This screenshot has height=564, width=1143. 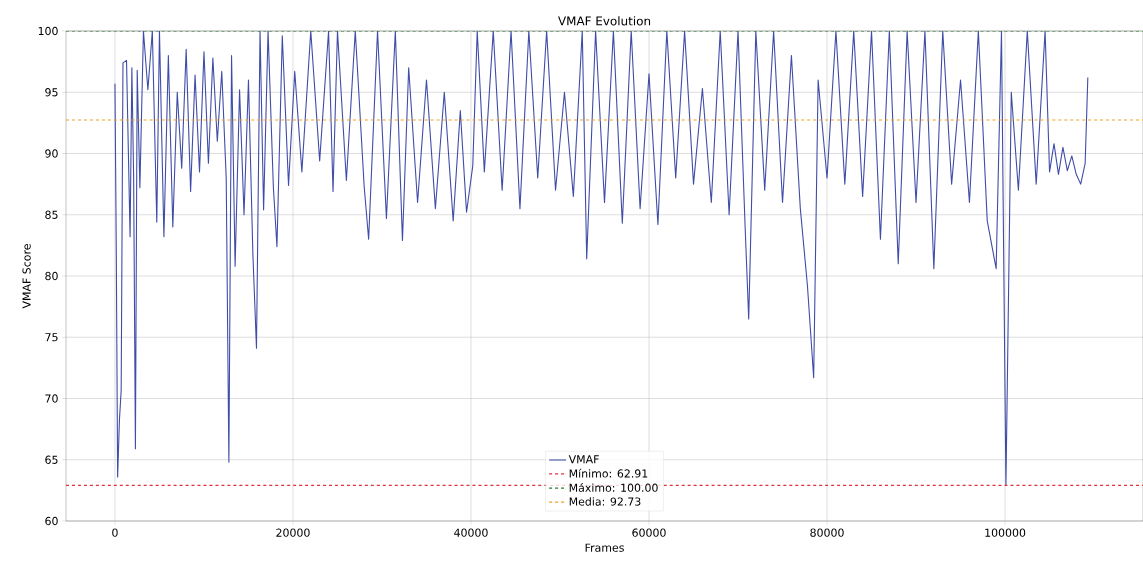 What do you see at coordinates (26, 276) in the screenshot?
I see `y-axis-title: VMAF Score` at bounding box center [26, 276].